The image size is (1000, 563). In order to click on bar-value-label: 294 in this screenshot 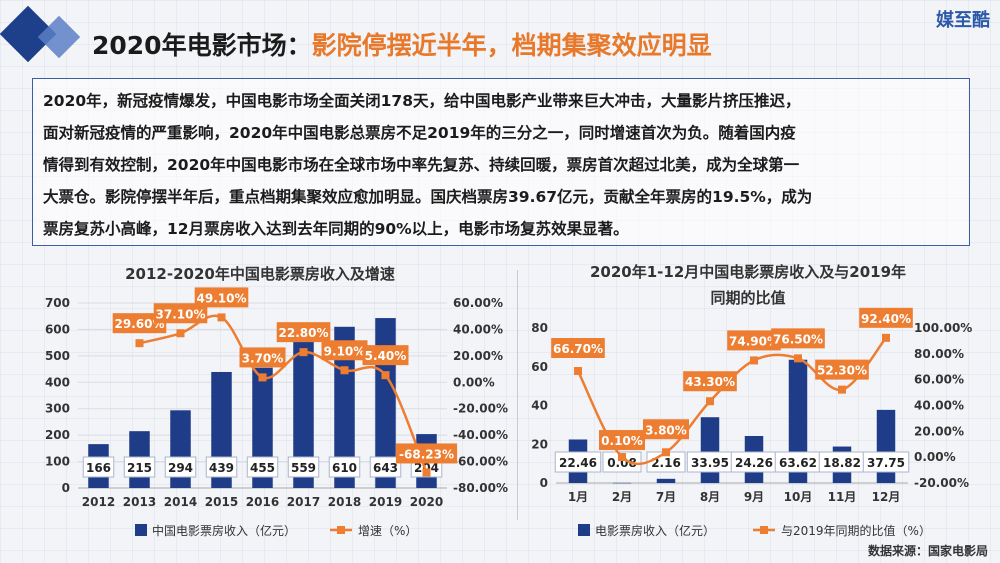, I will do `click(180, 468)`.